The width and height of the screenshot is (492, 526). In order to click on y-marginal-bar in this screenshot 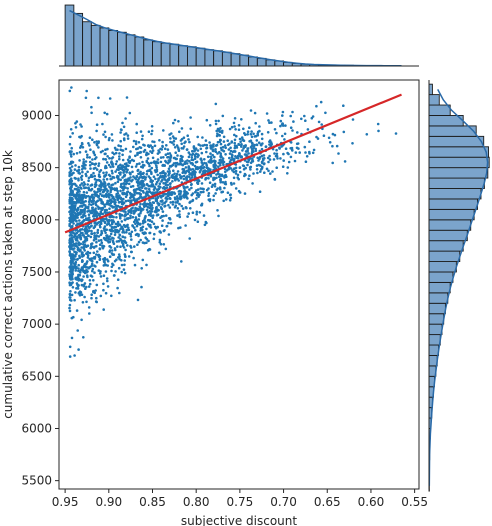, I will do `click(438, 298)`.